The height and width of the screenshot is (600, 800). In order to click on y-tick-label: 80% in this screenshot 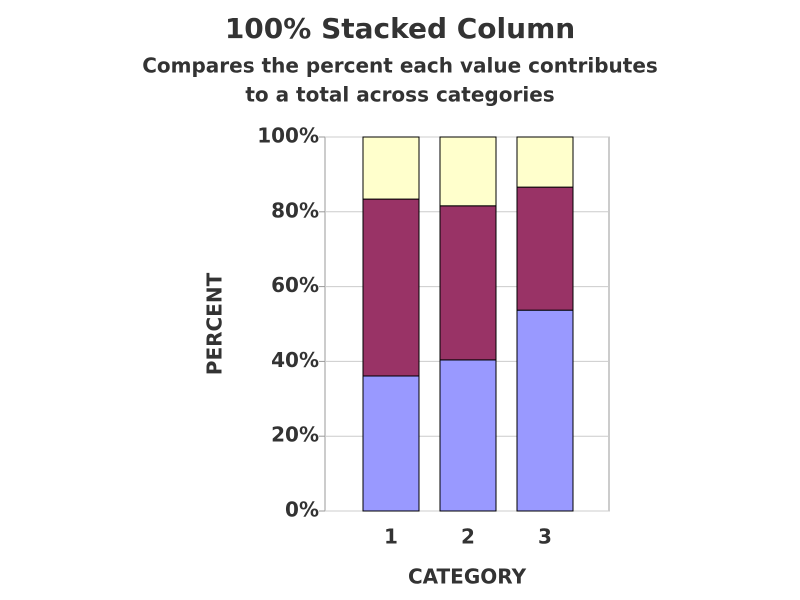, I will do `click(295, 210)`.